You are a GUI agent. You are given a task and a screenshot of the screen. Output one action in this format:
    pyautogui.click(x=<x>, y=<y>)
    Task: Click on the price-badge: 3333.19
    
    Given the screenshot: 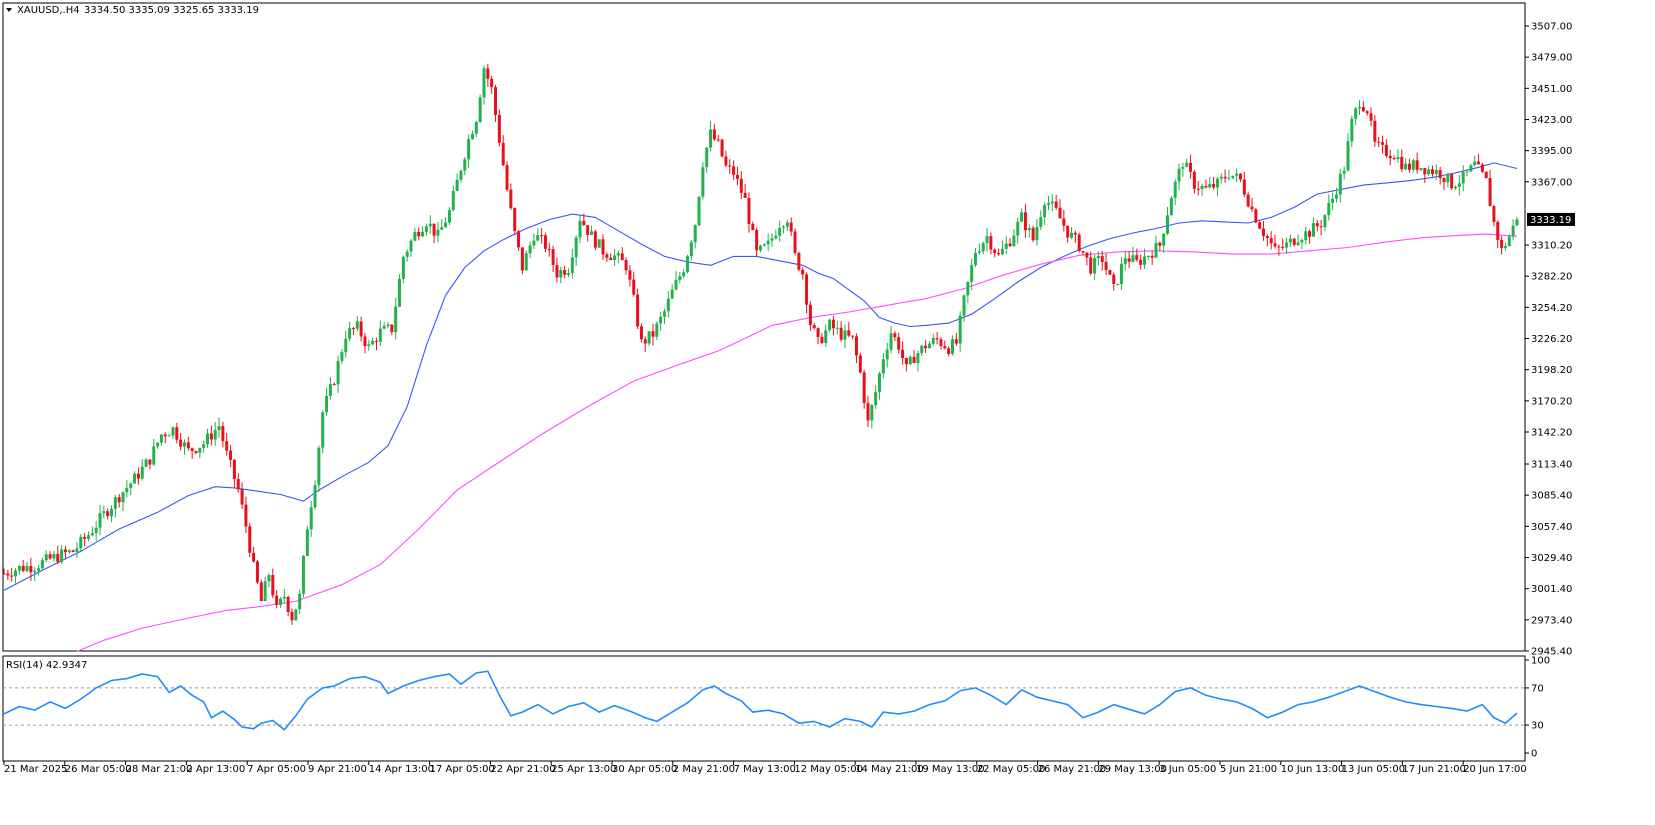 What is the action you would take?
    pyautogui.click(x=1550, y=220)
    